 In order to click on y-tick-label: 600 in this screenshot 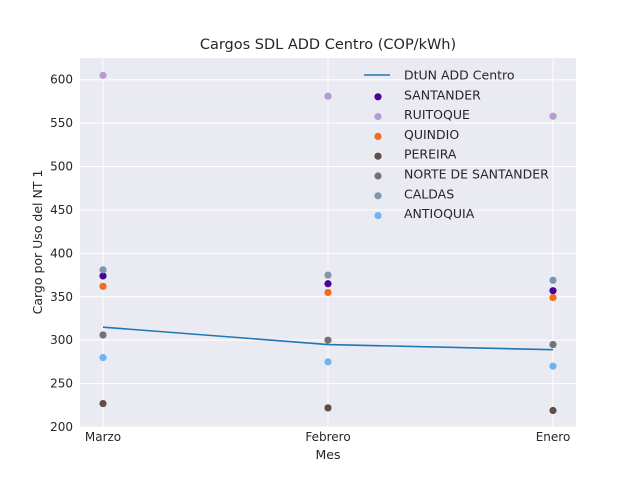, I will do `click(61, 80)`.